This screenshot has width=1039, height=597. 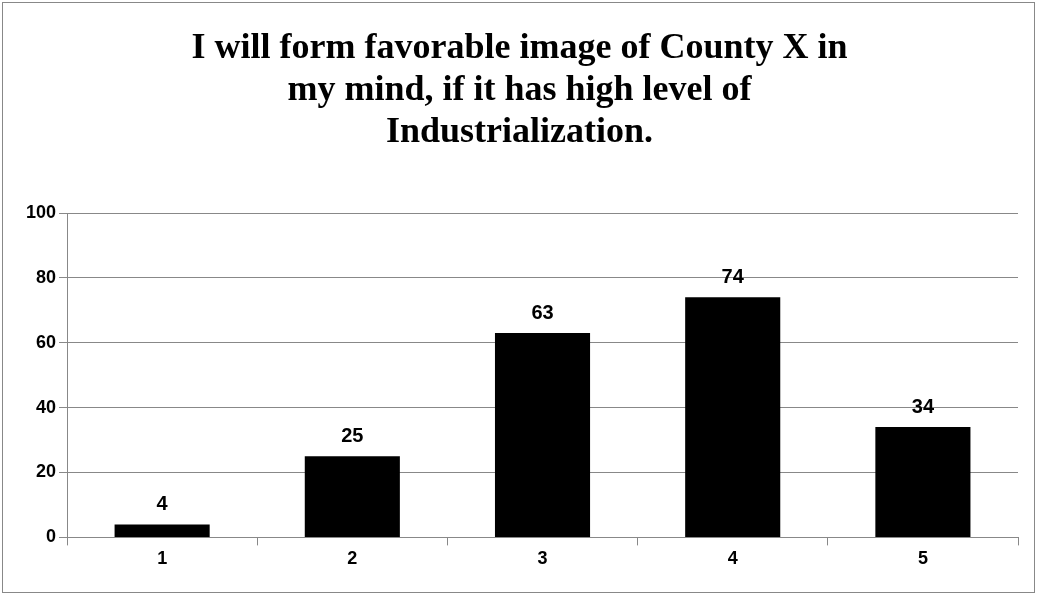 I want to click on y-tick-label: 80, so click(x=46, y=276).